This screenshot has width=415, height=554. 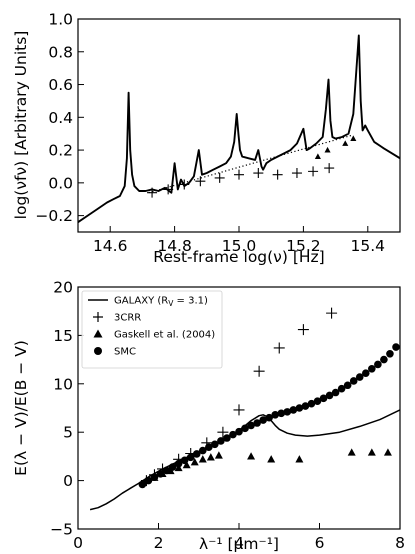 I want to click on legend-plus-swatch, so click(x=98, y=317).